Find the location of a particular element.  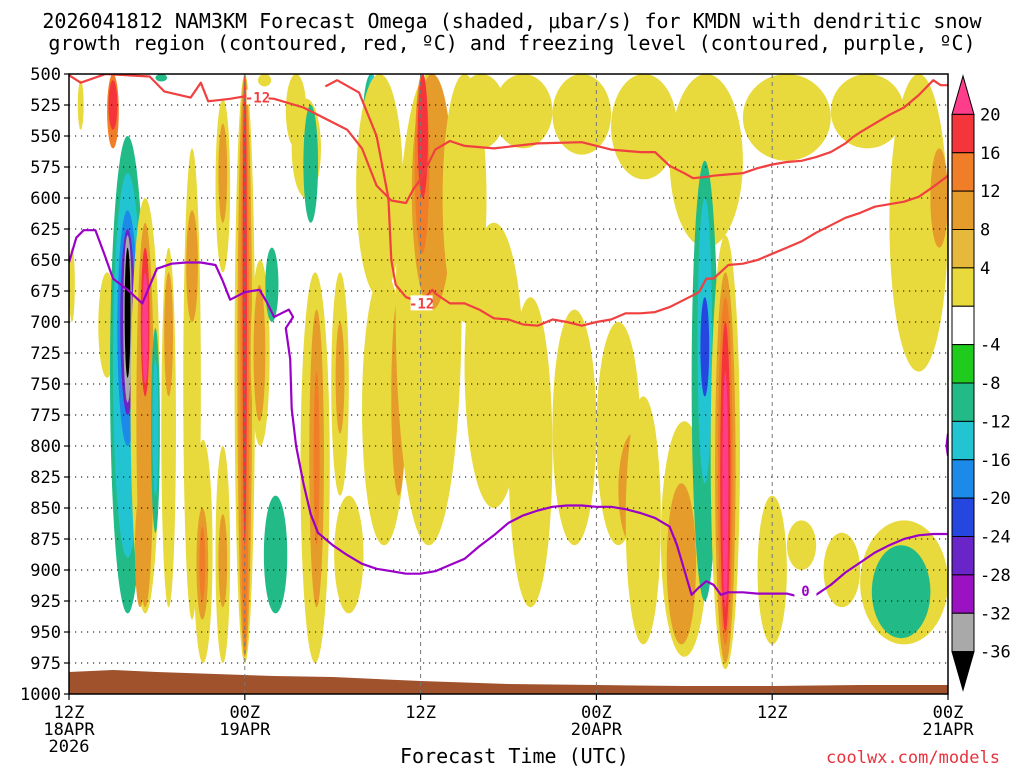

x-axis-label: Forecast Time (UTC) is located at coordinates (514, 756).